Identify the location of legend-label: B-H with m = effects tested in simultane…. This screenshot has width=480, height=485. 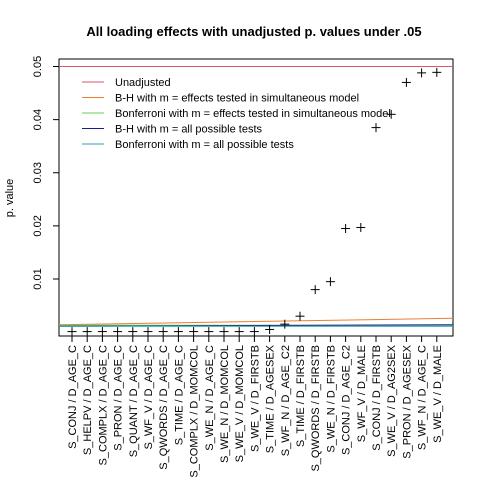
(237, 99).